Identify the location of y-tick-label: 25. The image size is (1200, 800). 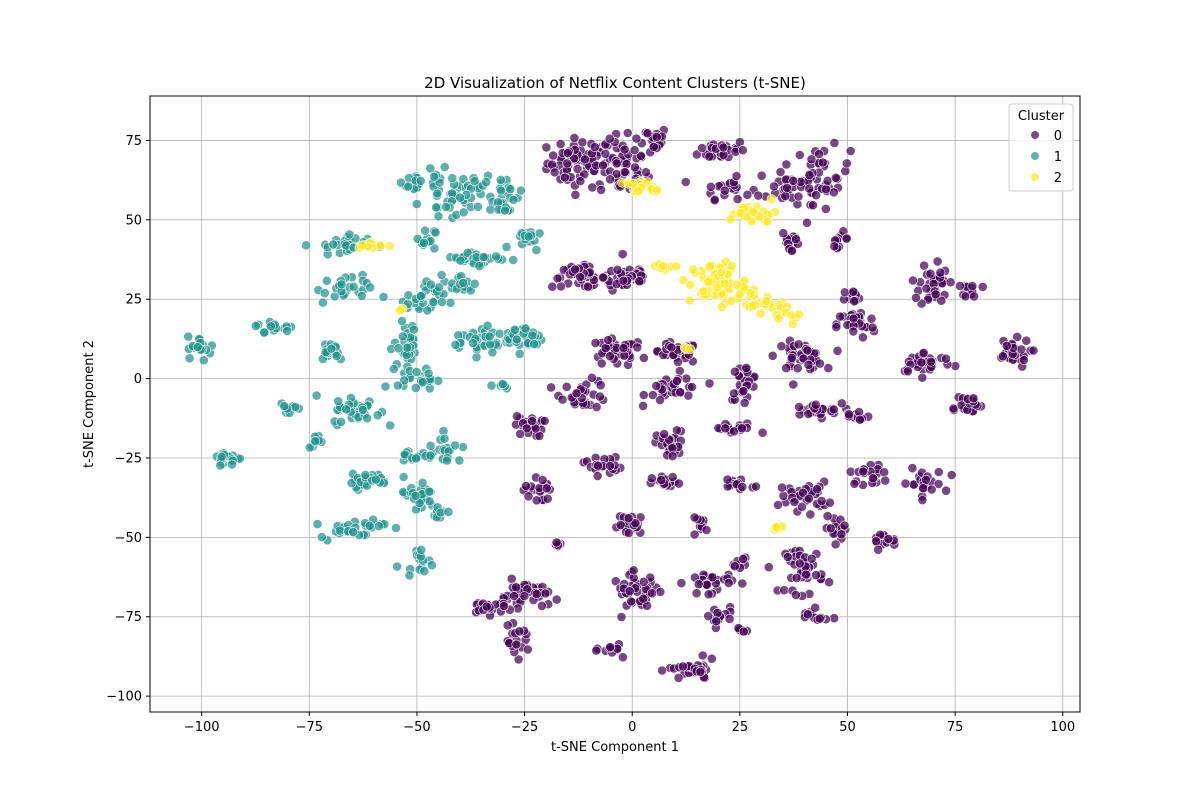
(133, 300).